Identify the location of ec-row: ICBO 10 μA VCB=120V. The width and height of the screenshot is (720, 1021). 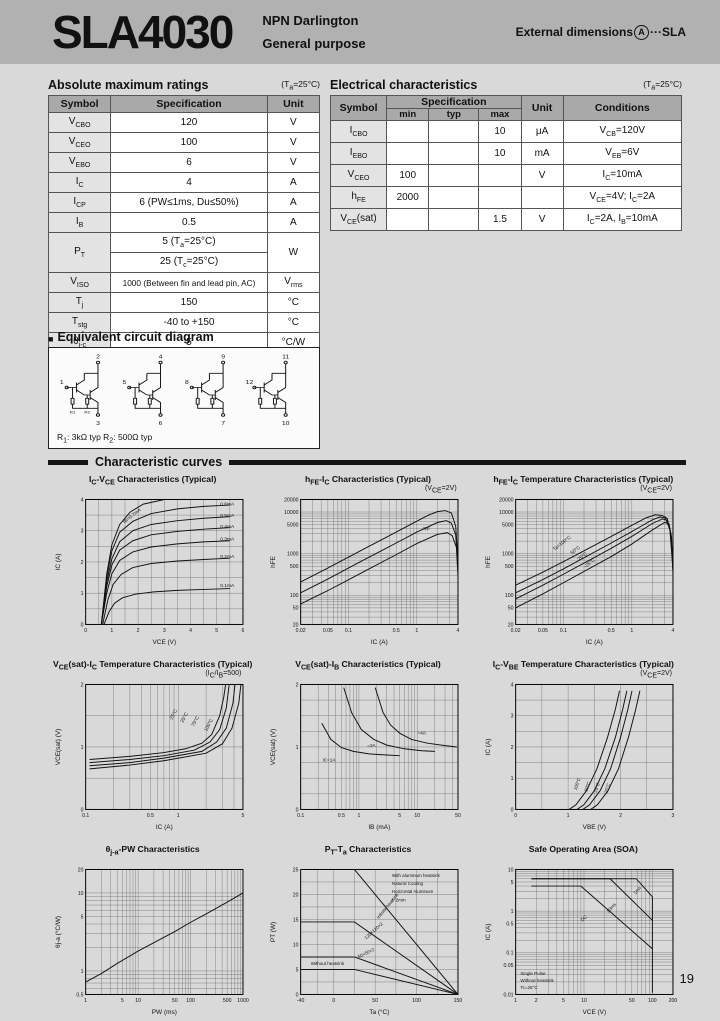
(506, 131).